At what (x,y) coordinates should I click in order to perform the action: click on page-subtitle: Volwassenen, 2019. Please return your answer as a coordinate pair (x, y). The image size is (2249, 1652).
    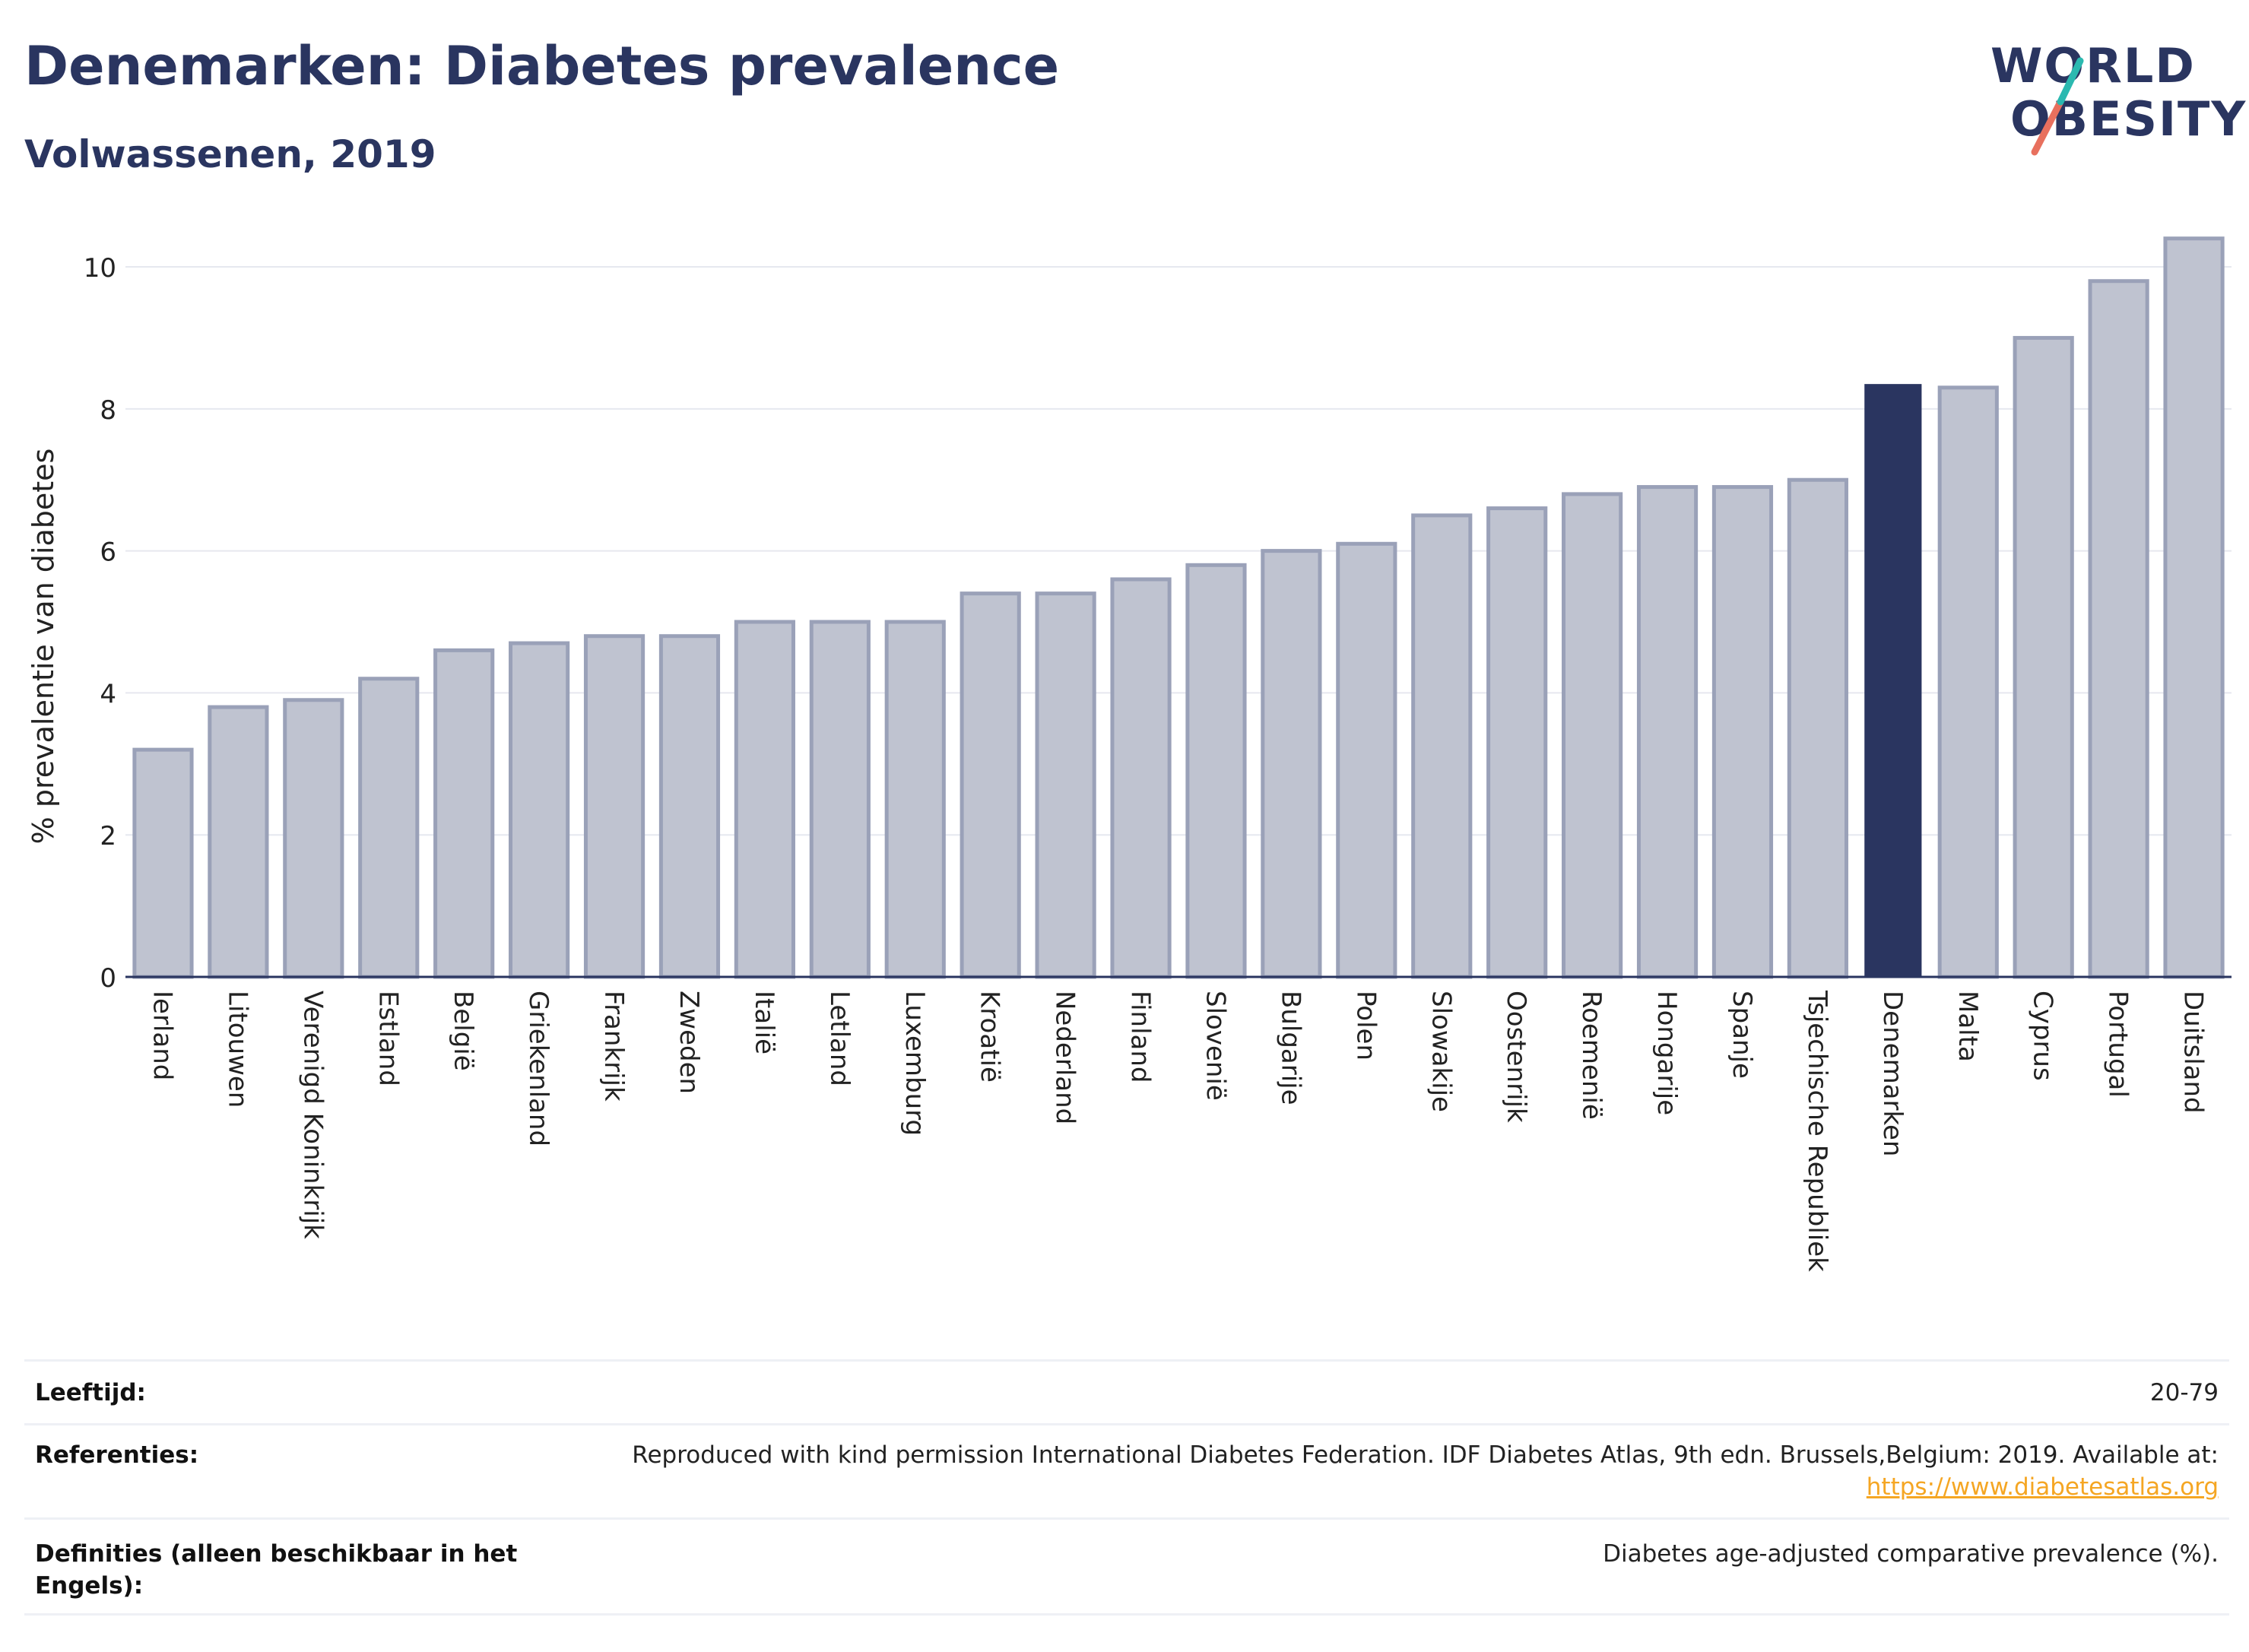
    Looking at the image, I should click on (230, 154).